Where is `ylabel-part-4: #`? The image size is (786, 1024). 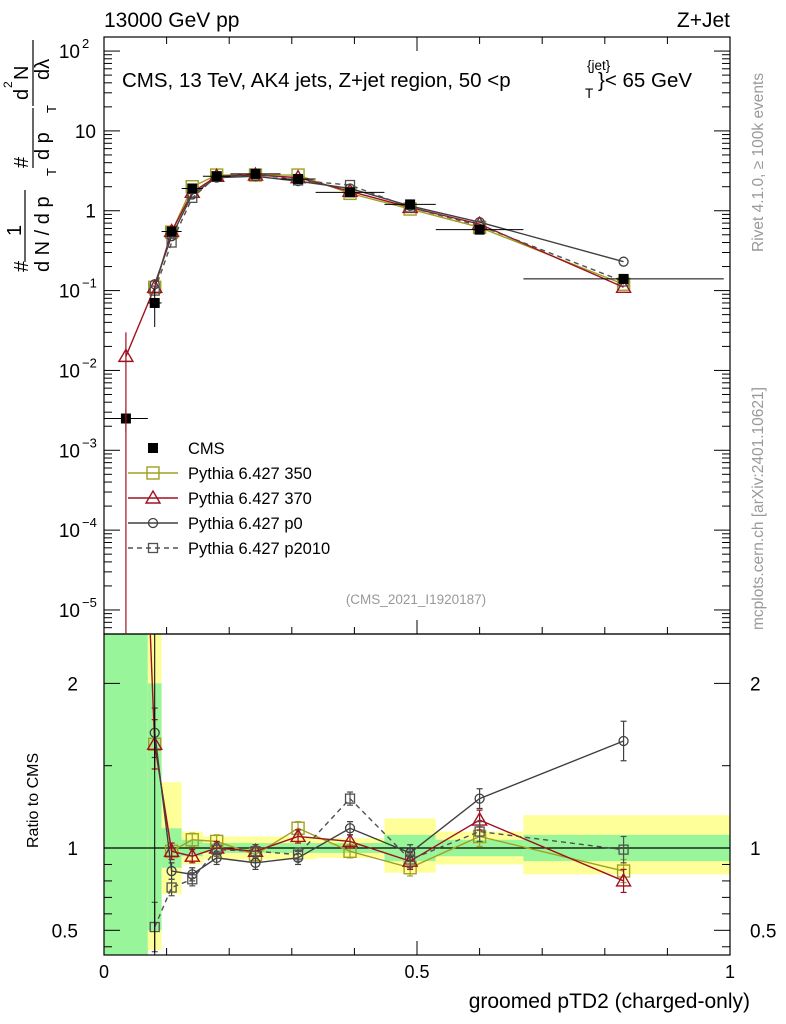
ylabel-part-4: # is located at coordinates (22, 162).